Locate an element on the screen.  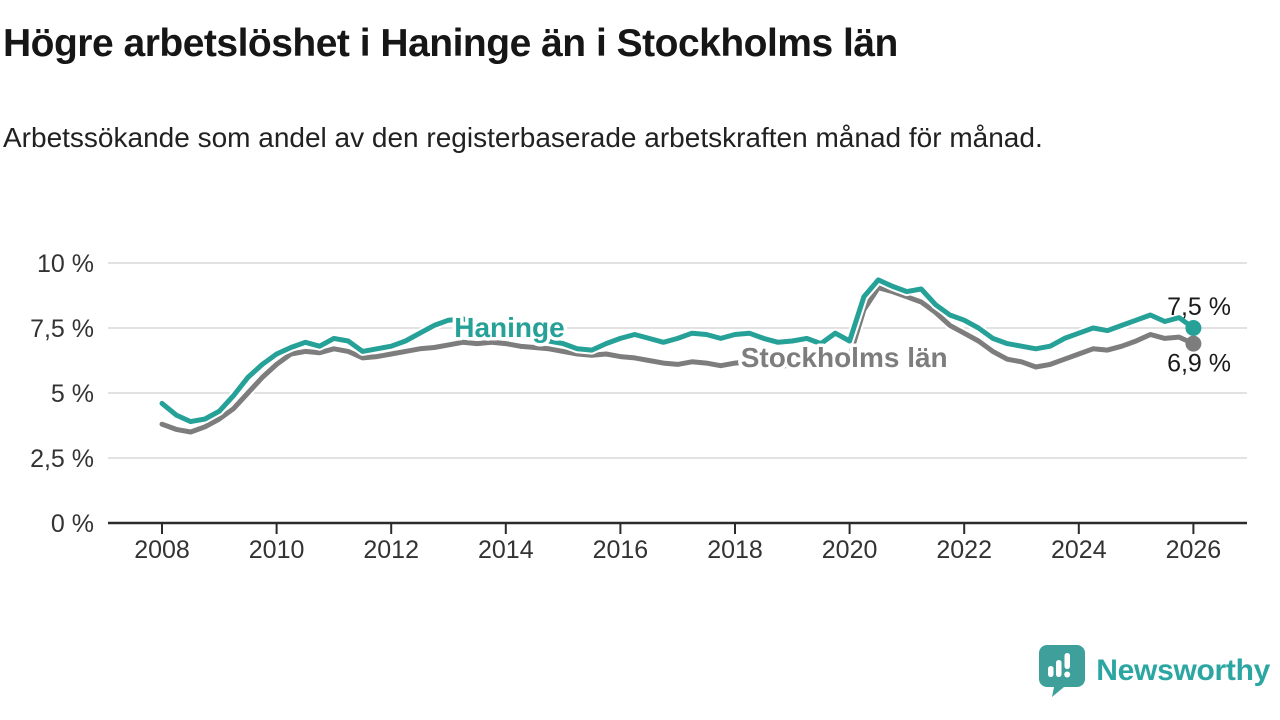
x-tick-label: 2008 is located at coordinates (162, 550).